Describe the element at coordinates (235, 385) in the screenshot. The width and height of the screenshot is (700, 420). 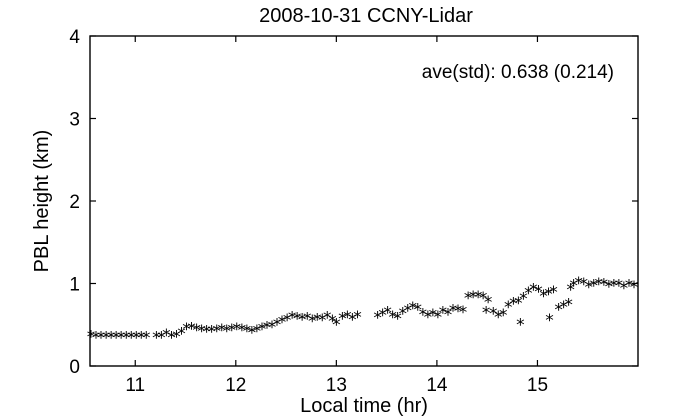
I see `x-tick-label: 12` at that location.